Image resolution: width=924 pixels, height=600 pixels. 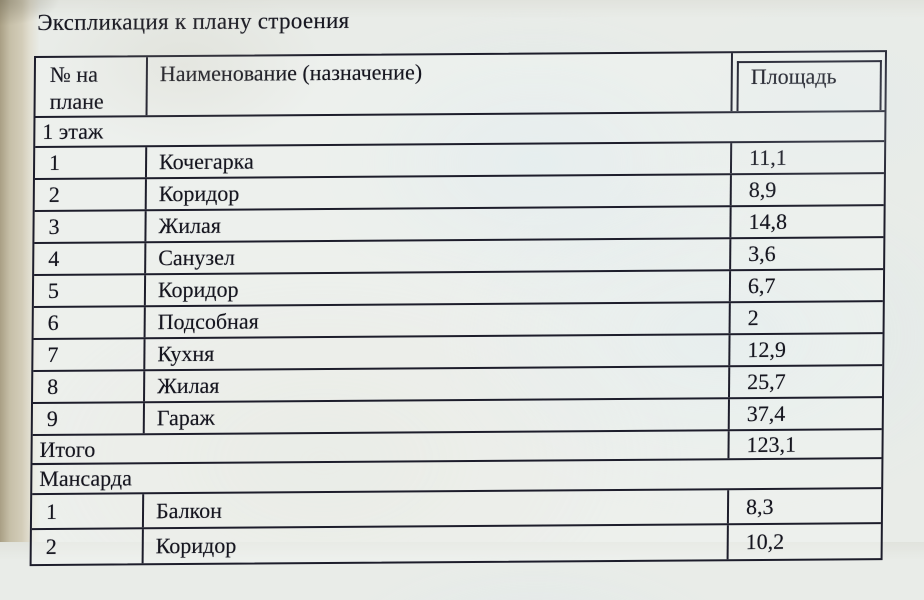 I want to click on section-label: 1 этаж, so click(x=73, y=131).